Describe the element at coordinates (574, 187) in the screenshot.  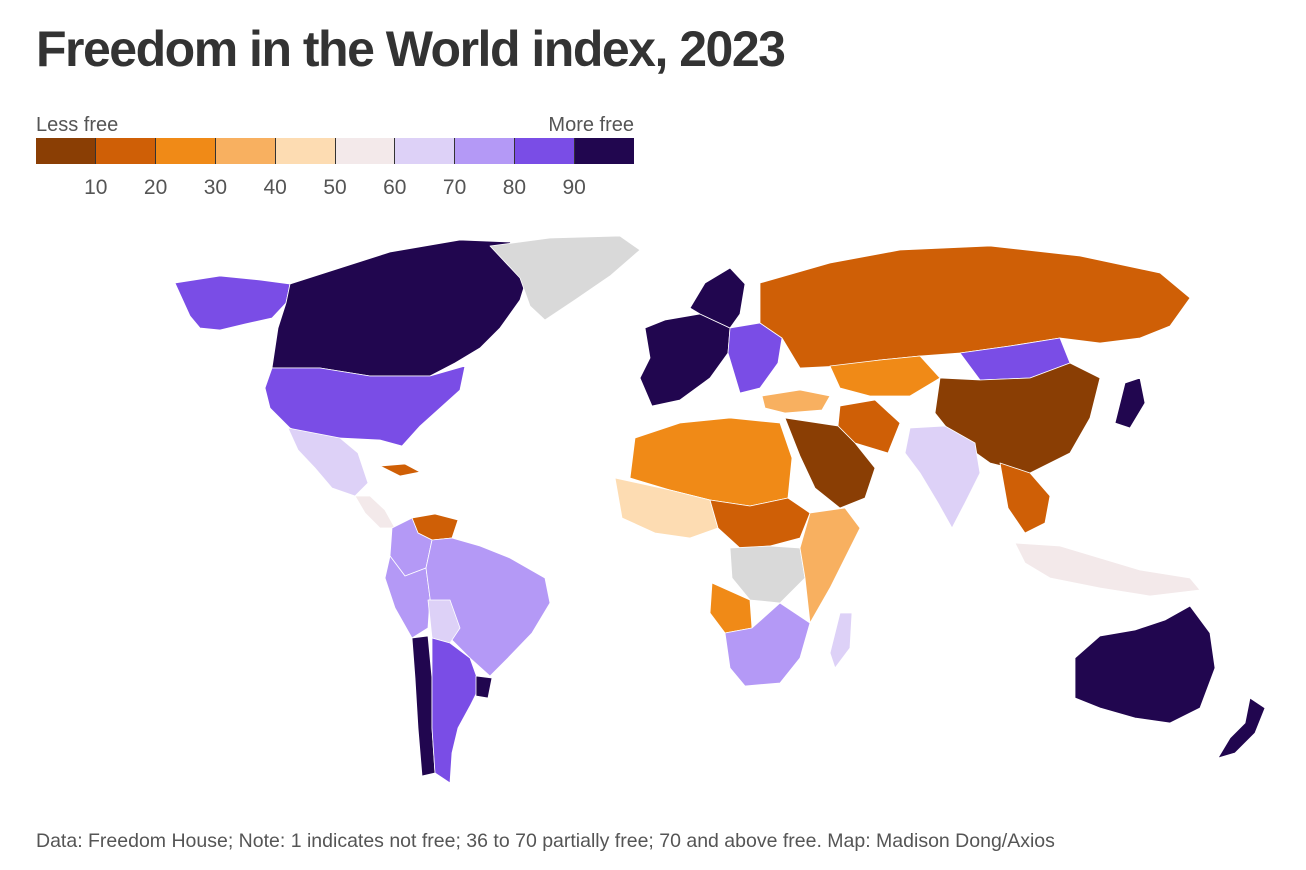
I see `legend-tick-label: 90` at that location.